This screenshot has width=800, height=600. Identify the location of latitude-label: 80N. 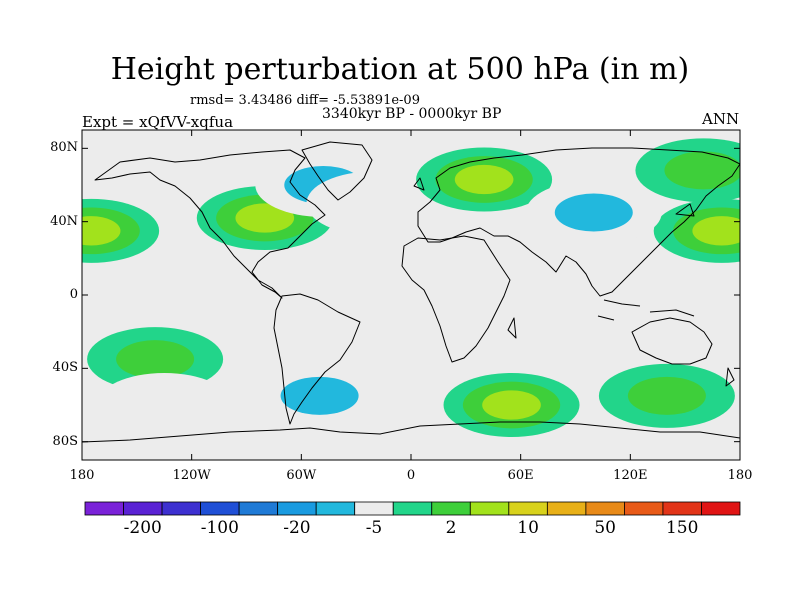
(64, 148).